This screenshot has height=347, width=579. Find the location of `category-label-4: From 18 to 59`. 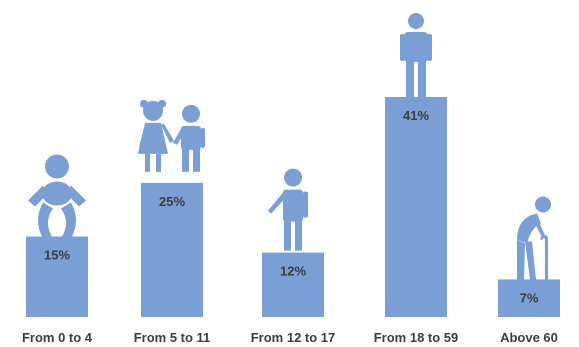

category-label-4: From 18 to 59 is located at coordinates (416, 337).